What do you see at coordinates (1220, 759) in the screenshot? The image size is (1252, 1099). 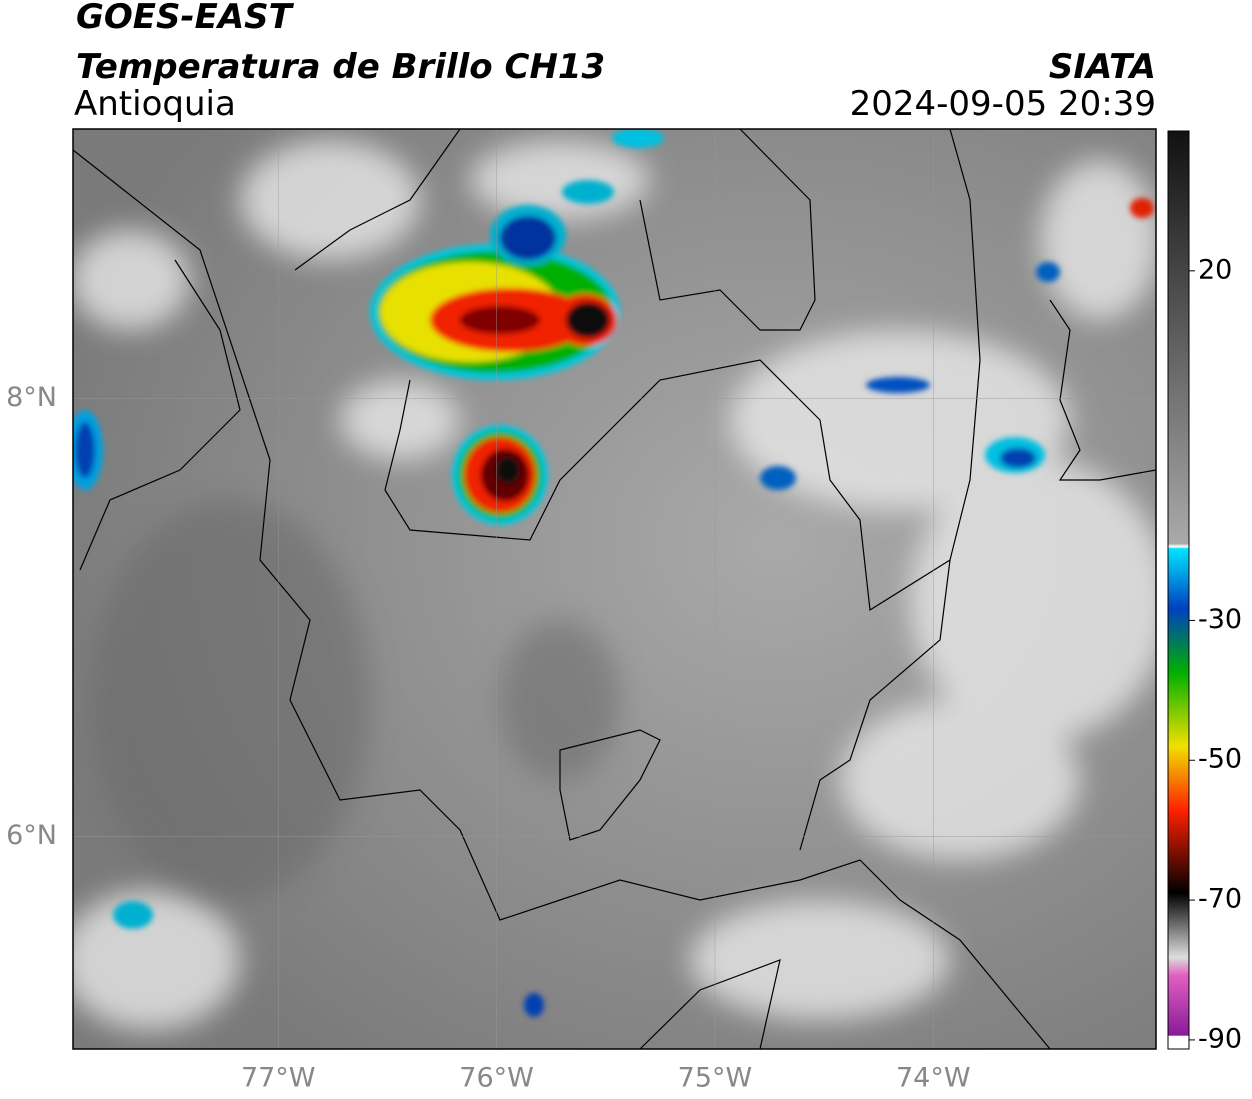 I see `colorbar-tick-label: -50` at bounding box center [1220, 759].